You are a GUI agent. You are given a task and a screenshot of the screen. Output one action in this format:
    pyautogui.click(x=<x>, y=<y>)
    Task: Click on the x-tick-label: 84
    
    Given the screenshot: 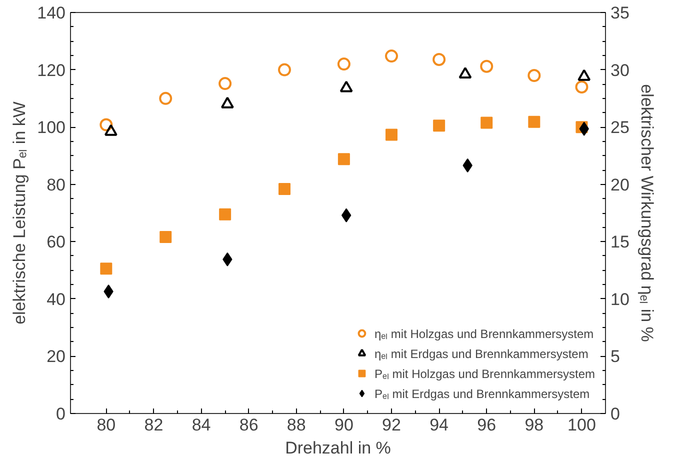 What is the action you would take?
    pyautogui.click(x=201, y=425)
    